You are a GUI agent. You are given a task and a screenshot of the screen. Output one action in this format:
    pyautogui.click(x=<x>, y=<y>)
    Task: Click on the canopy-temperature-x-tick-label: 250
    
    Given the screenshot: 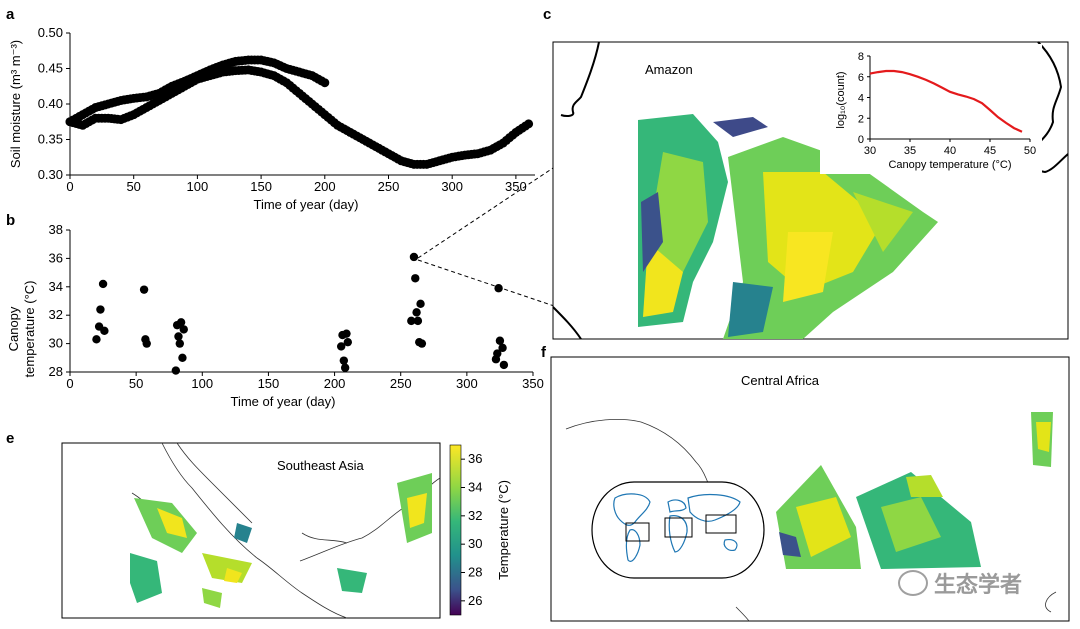 What is the action you would take?
    pyautogui.click(x=401, y=383)
    